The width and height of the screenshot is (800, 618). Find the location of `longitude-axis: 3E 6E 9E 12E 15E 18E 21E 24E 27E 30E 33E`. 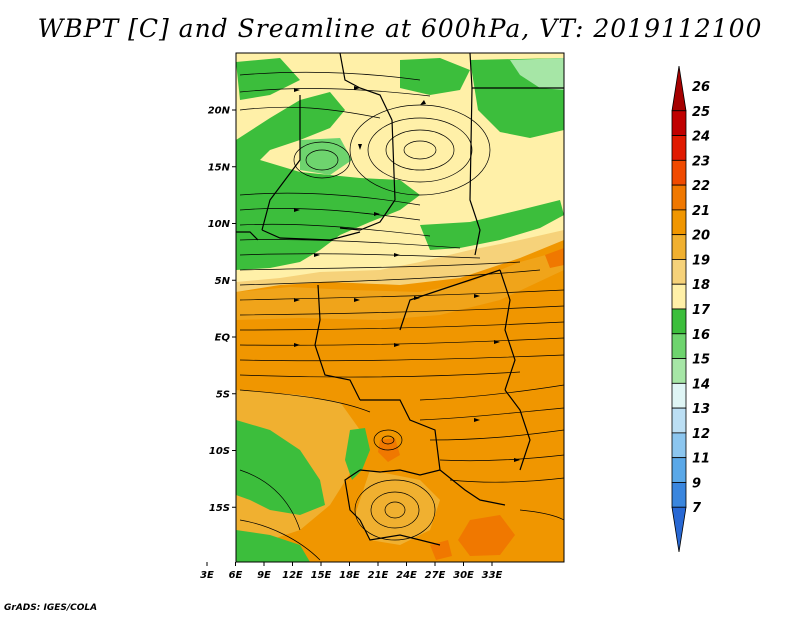

longitude-axis: 3E 6E 9E 12E 15E 18E 21E 24E 27E 30E 33E is located at coordinates (351, 571).